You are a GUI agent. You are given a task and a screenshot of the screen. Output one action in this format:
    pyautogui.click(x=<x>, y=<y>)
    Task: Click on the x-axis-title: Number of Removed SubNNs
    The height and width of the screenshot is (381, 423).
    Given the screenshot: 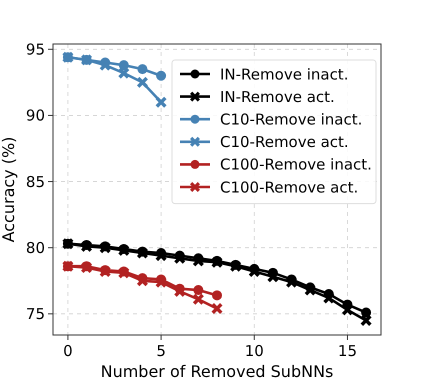 What is the action you would take?
    pyautogui.click(x=217, y=371)
    